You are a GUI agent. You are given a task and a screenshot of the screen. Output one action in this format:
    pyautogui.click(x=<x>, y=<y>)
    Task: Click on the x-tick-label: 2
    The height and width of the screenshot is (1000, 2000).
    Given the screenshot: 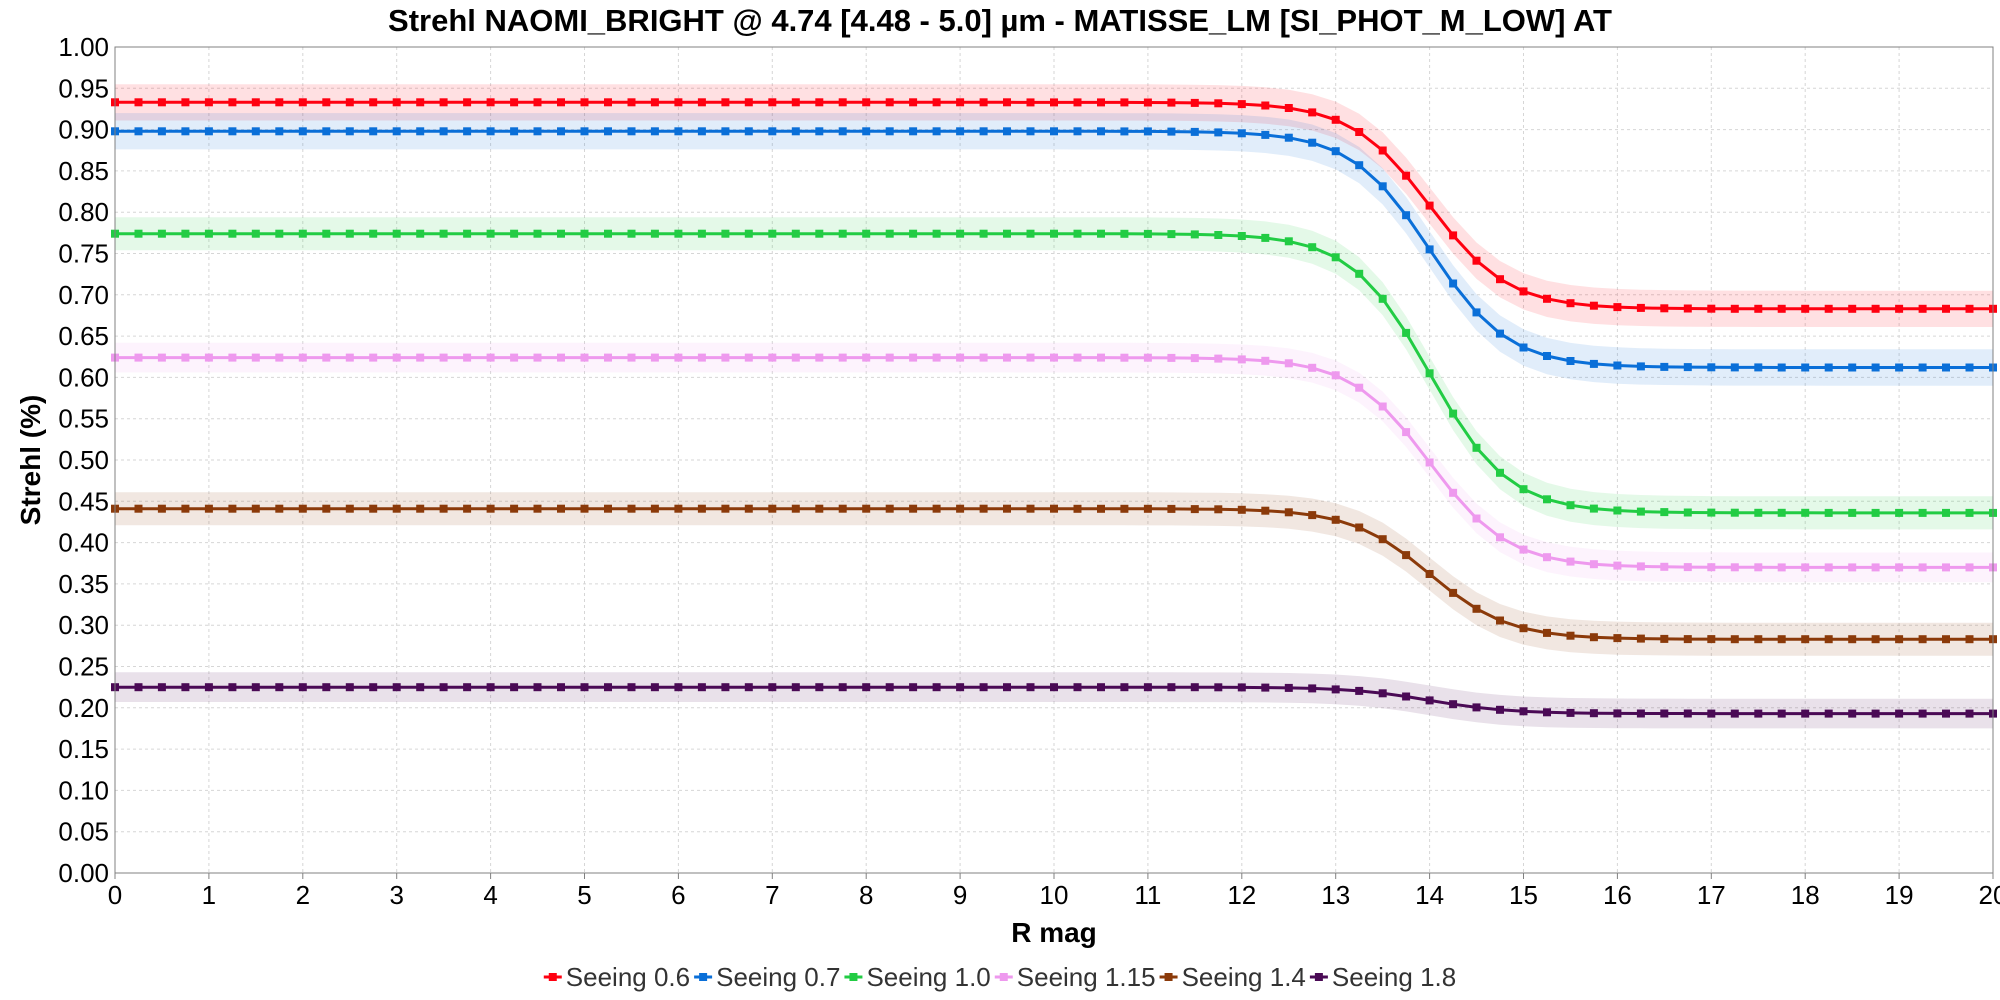 What is the action you would take?
    pyautogui.click(x=303, y=895)
    